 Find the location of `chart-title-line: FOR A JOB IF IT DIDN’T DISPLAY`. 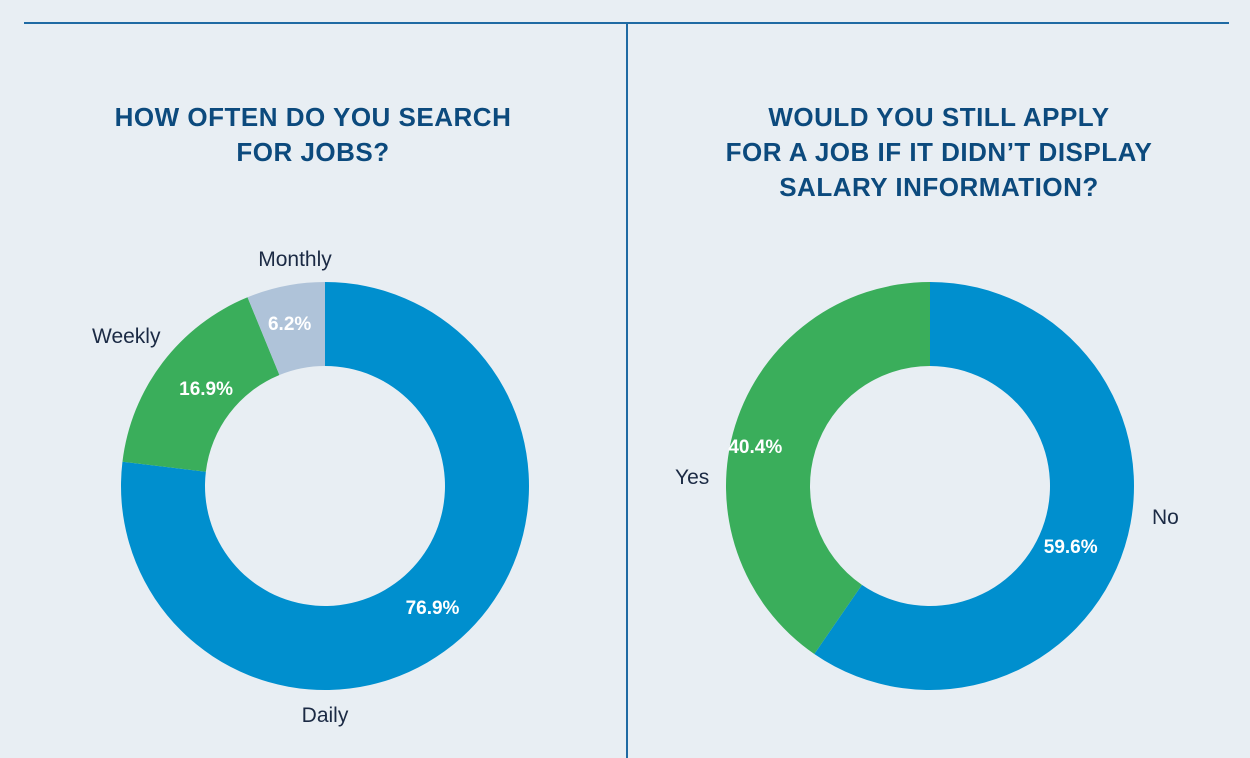

chart-title-line: FOR A JOB IF IT DIDN’T DISPLAY is located at coordinates (939, 152).